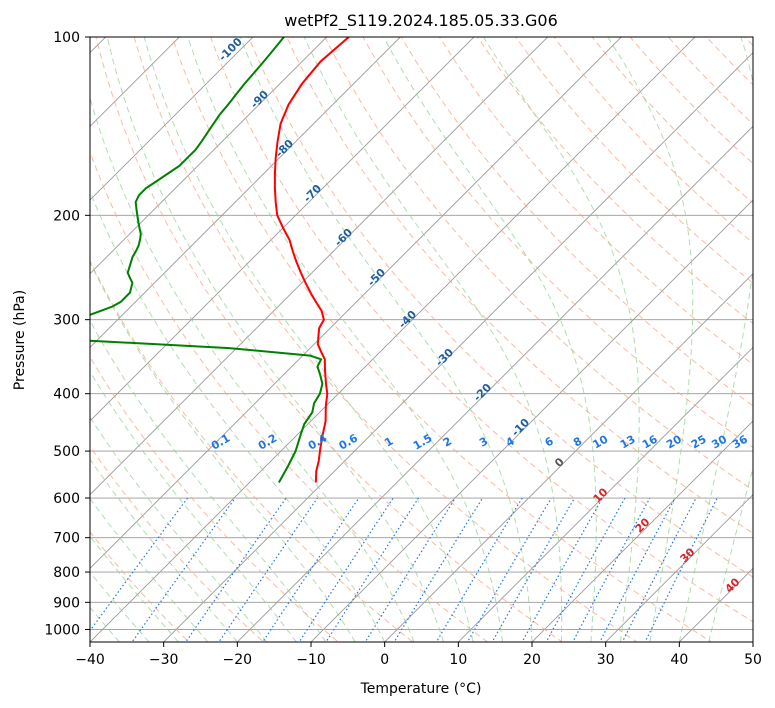 This screenshot has height=708, width=775. What do you see at coordinates (740, 441) in the screenshot?
I see `mixing-ratio-label: 36` at bounding box center [740, 441].